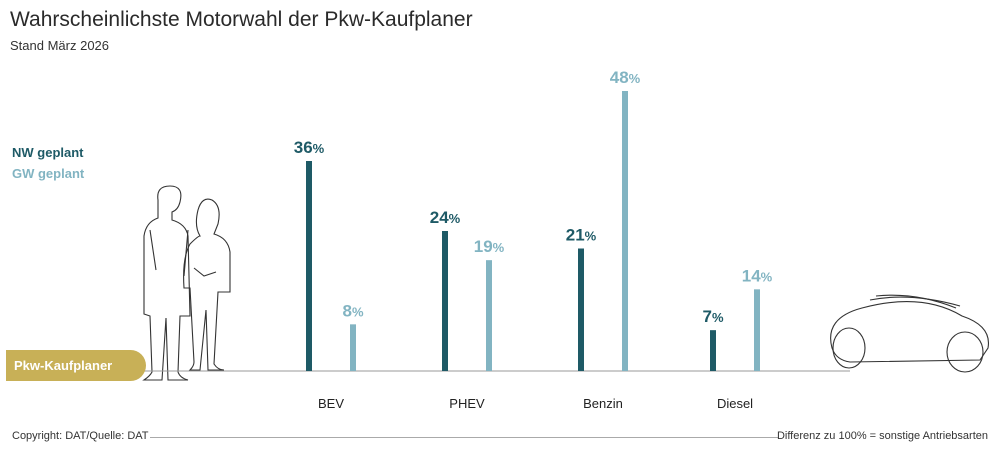  I want to click on data-label-phev-nw: 24%, so click(445, 217).